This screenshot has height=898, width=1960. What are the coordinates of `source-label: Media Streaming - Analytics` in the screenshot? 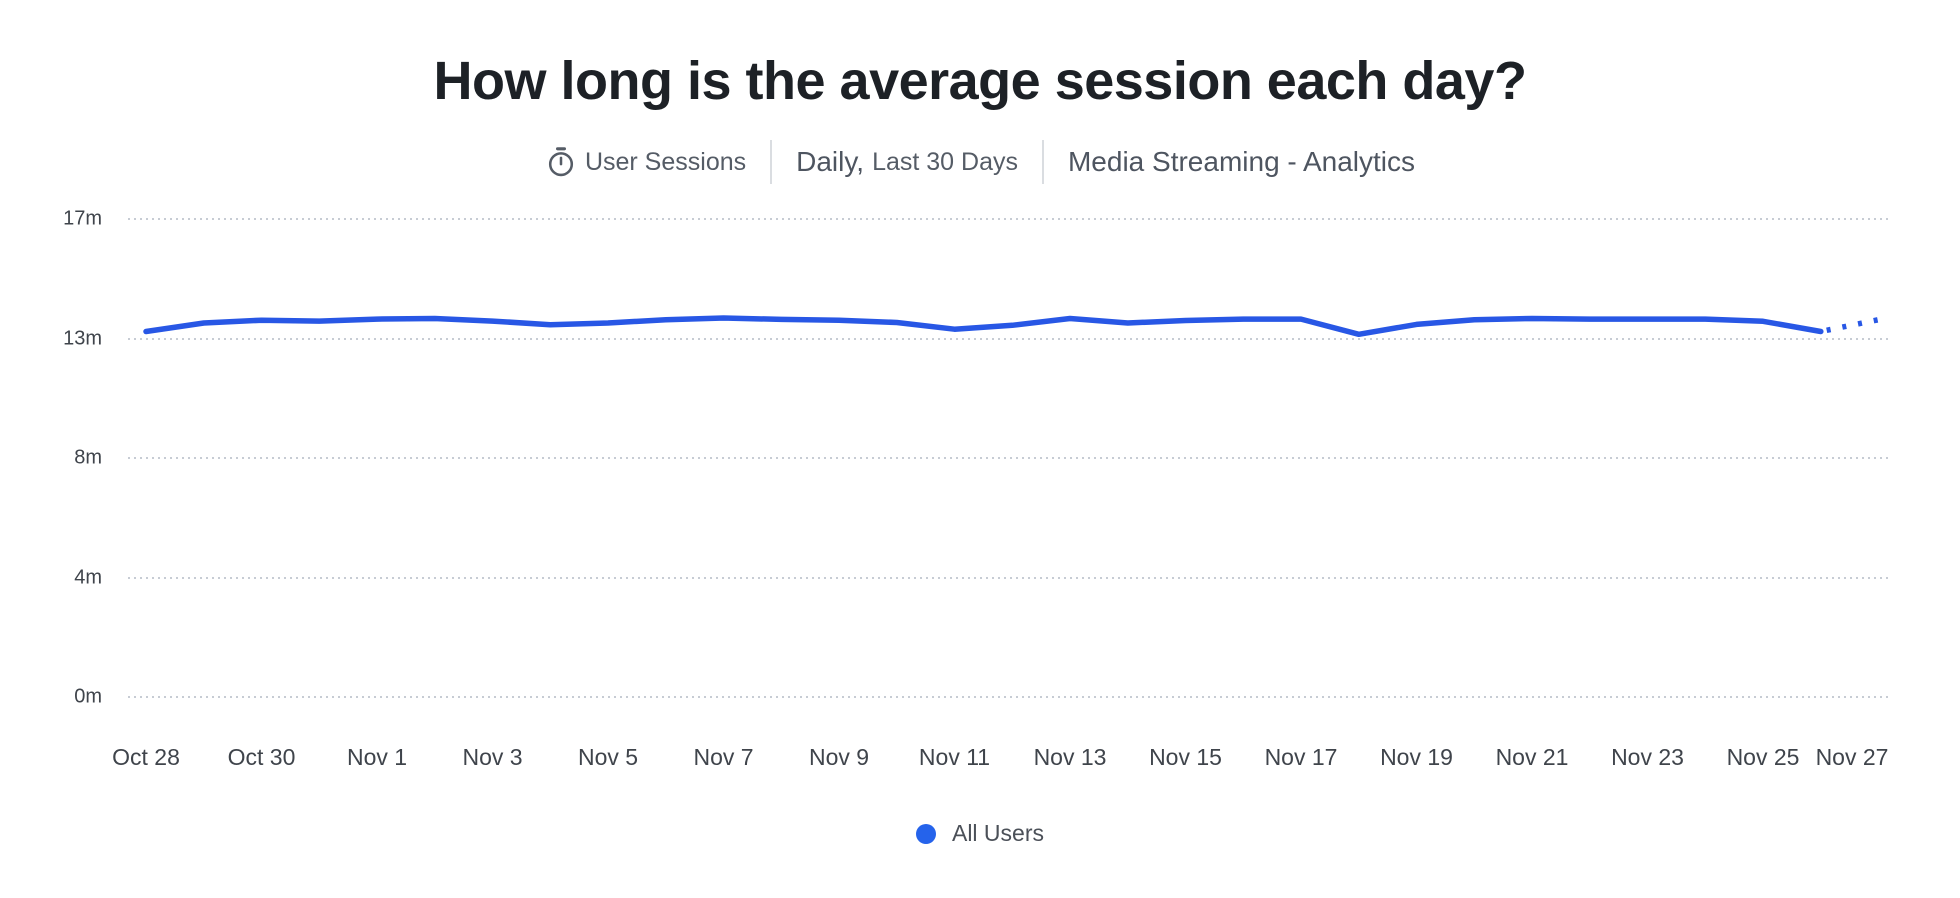 It's located at (1241, 161).